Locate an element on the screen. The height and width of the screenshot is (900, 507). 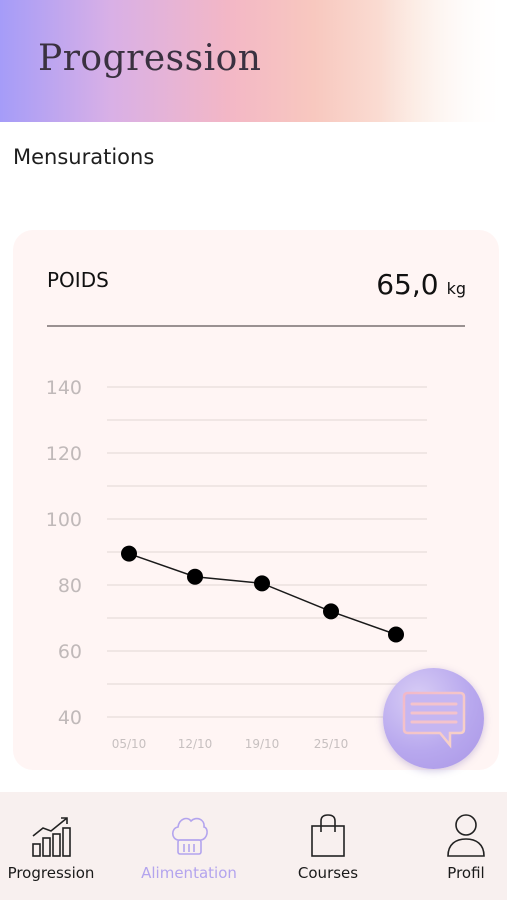
nav-item-profil: Profil is located at coordinates (456, 846).